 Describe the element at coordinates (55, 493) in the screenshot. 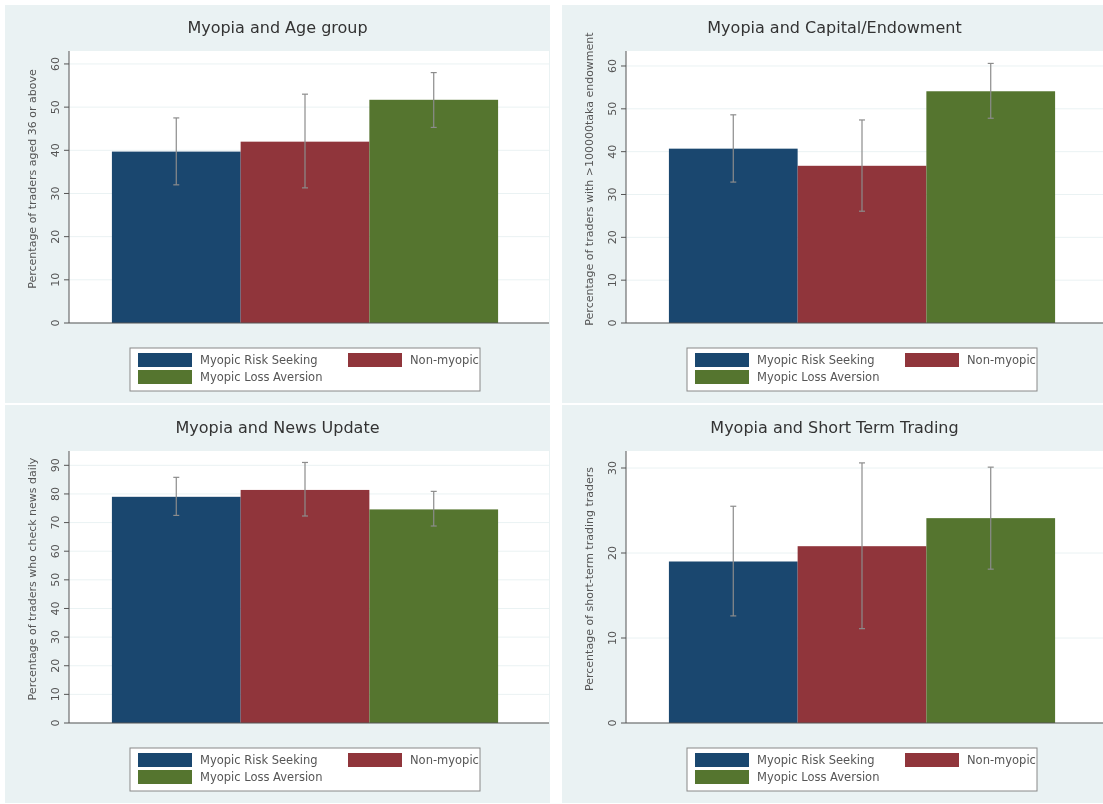

I see `y-tick-label: 80` at that location.